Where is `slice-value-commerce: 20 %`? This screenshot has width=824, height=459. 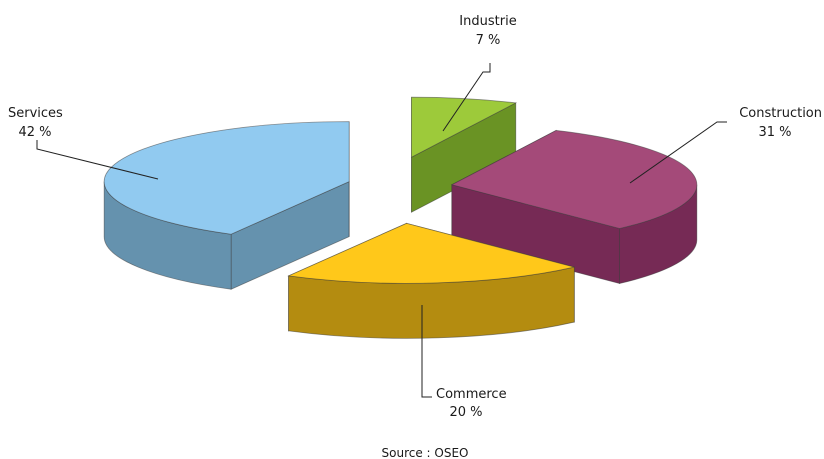 slice-value-commerce: 20 % is located at coordinates (465, 412).